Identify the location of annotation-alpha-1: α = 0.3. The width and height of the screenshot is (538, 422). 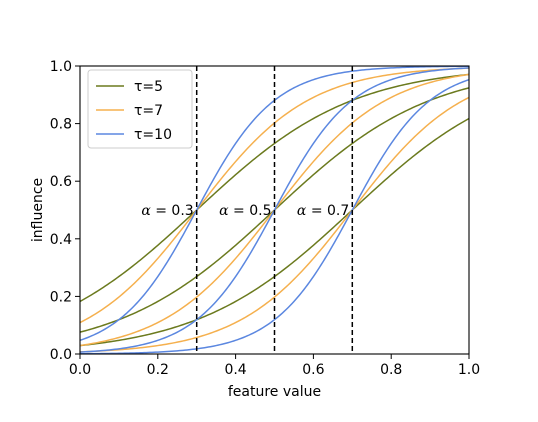
(167, 211).